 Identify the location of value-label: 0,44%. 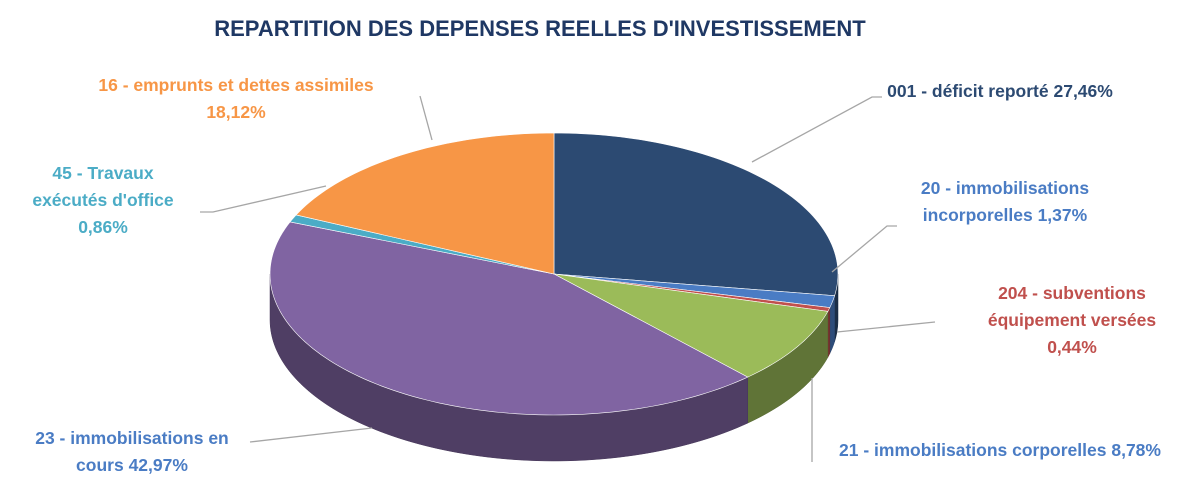
(1072, 347).